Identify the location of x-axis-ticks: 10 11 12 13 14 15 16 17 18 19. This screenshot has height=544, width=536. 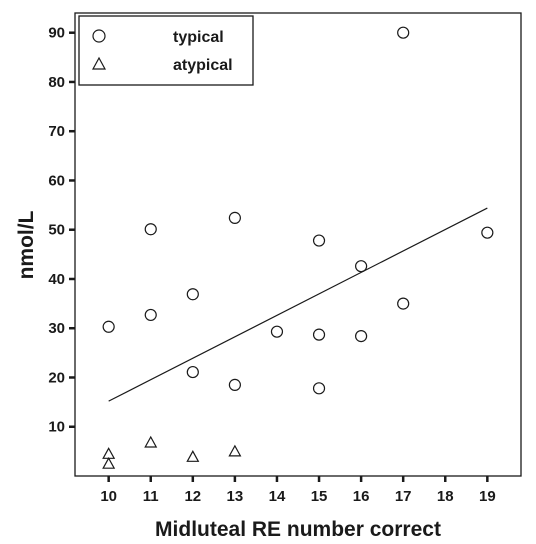
(298, 490).